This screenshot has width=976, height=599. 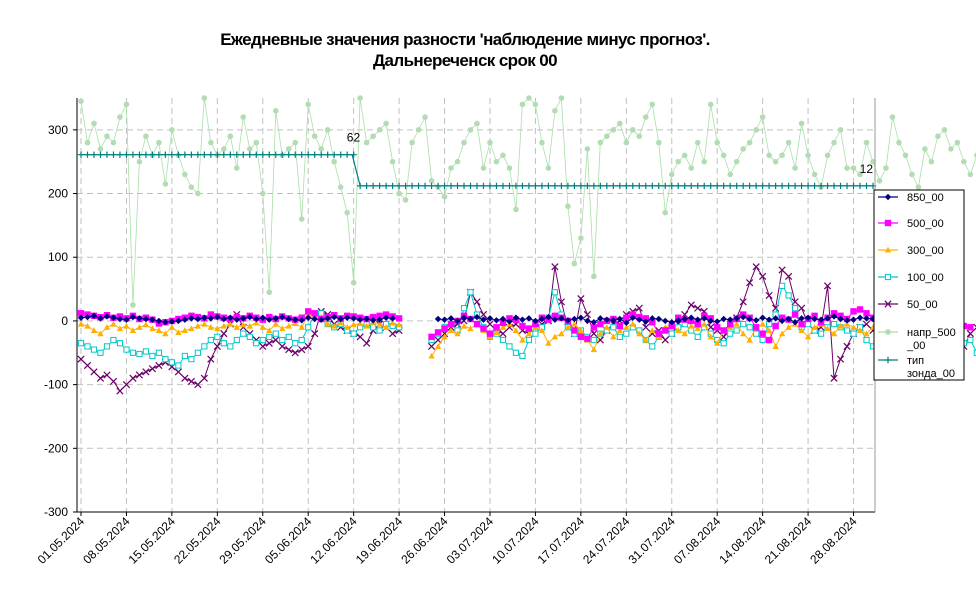 What do you see at coordinates (911, 278) in the screenshot?
I see `legend-item: 100_00` at bounding box center [911, 278].